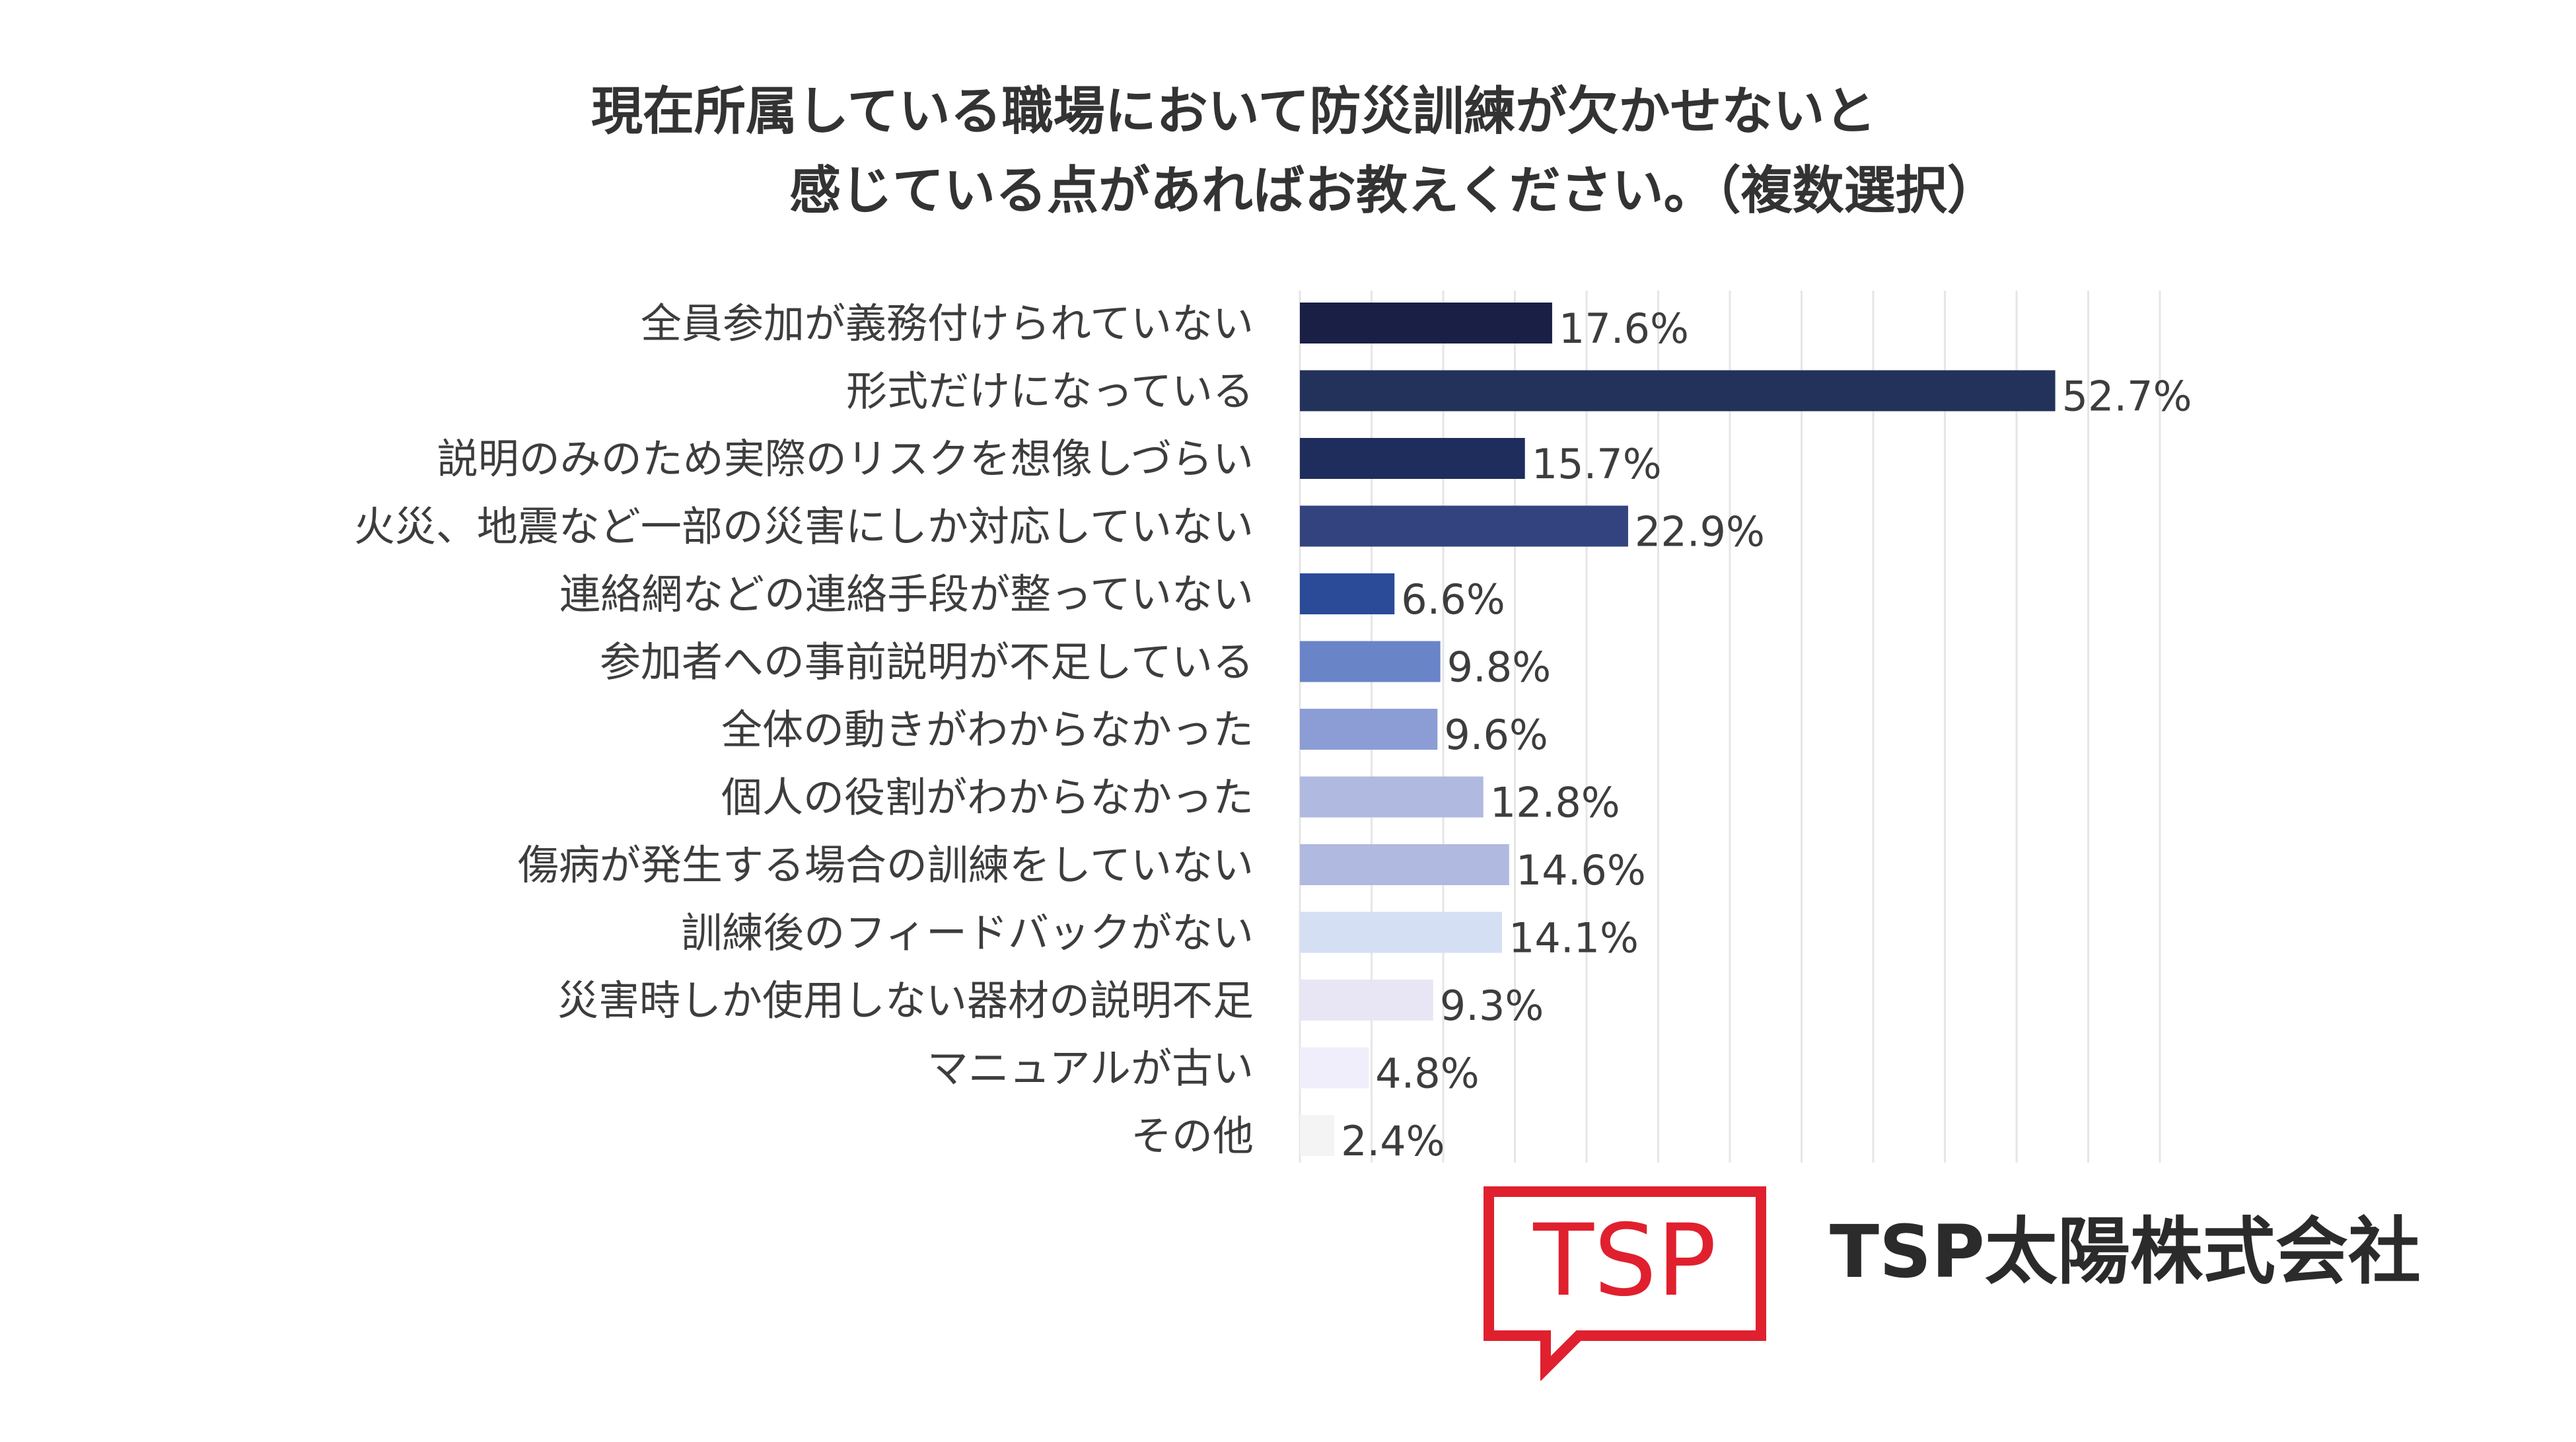 The height and width of the screenshot is (1442, 2576). I want to click on value-label: 17.6%, so click(1624, 329).